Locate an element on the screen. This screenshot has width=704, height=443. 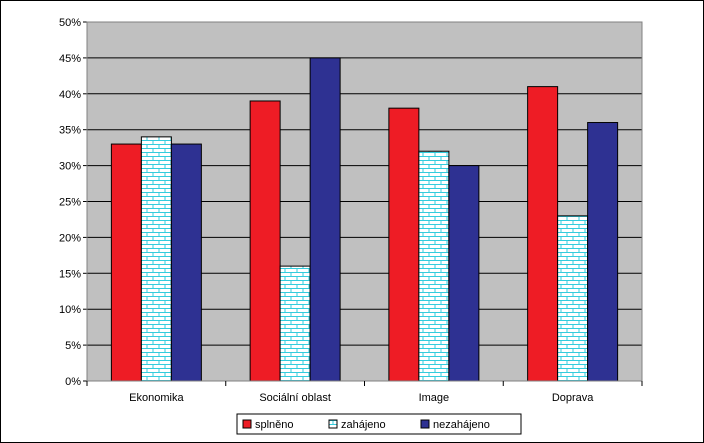
y-tick-label: 5% is located at coordinates (73, 346).